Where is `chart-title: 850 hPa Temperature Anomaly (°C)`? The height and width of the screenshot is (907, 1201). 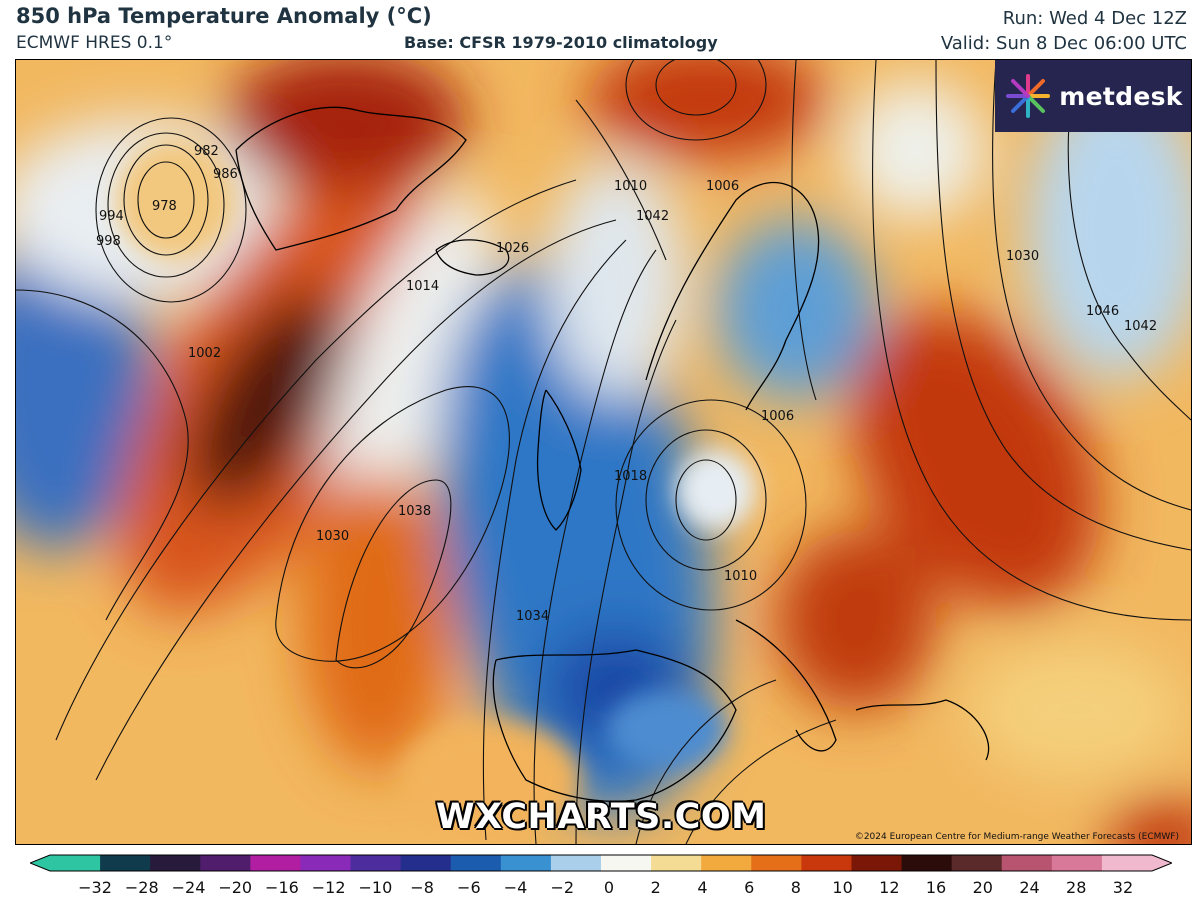 chart-title: 850 hPa Temperature Anomaly (°C) is located at coordinates (224, 16).